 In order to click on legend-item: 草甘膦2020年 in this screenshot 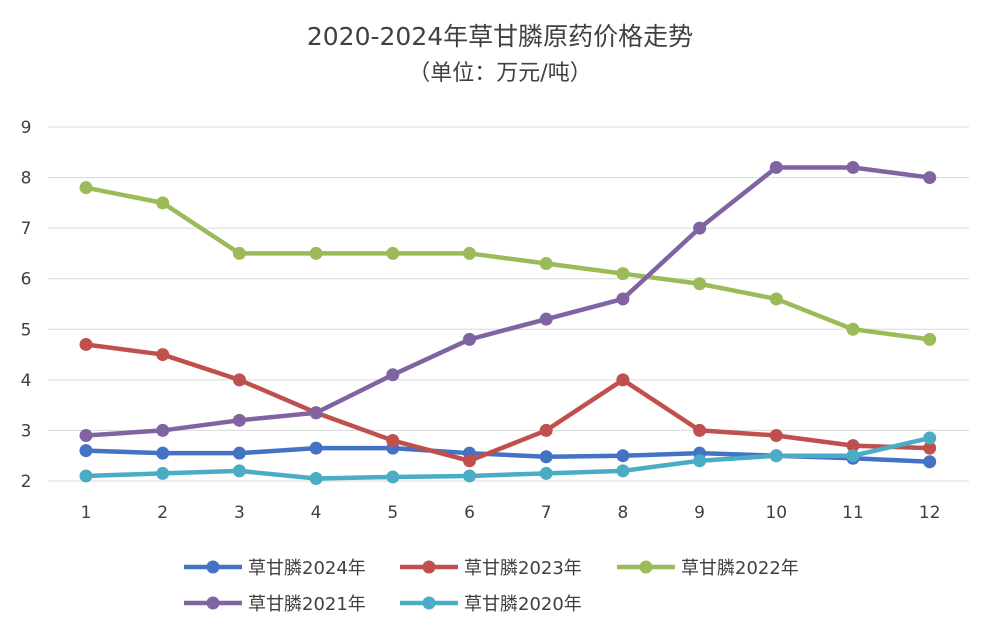, I will do `click(491, 604)`.